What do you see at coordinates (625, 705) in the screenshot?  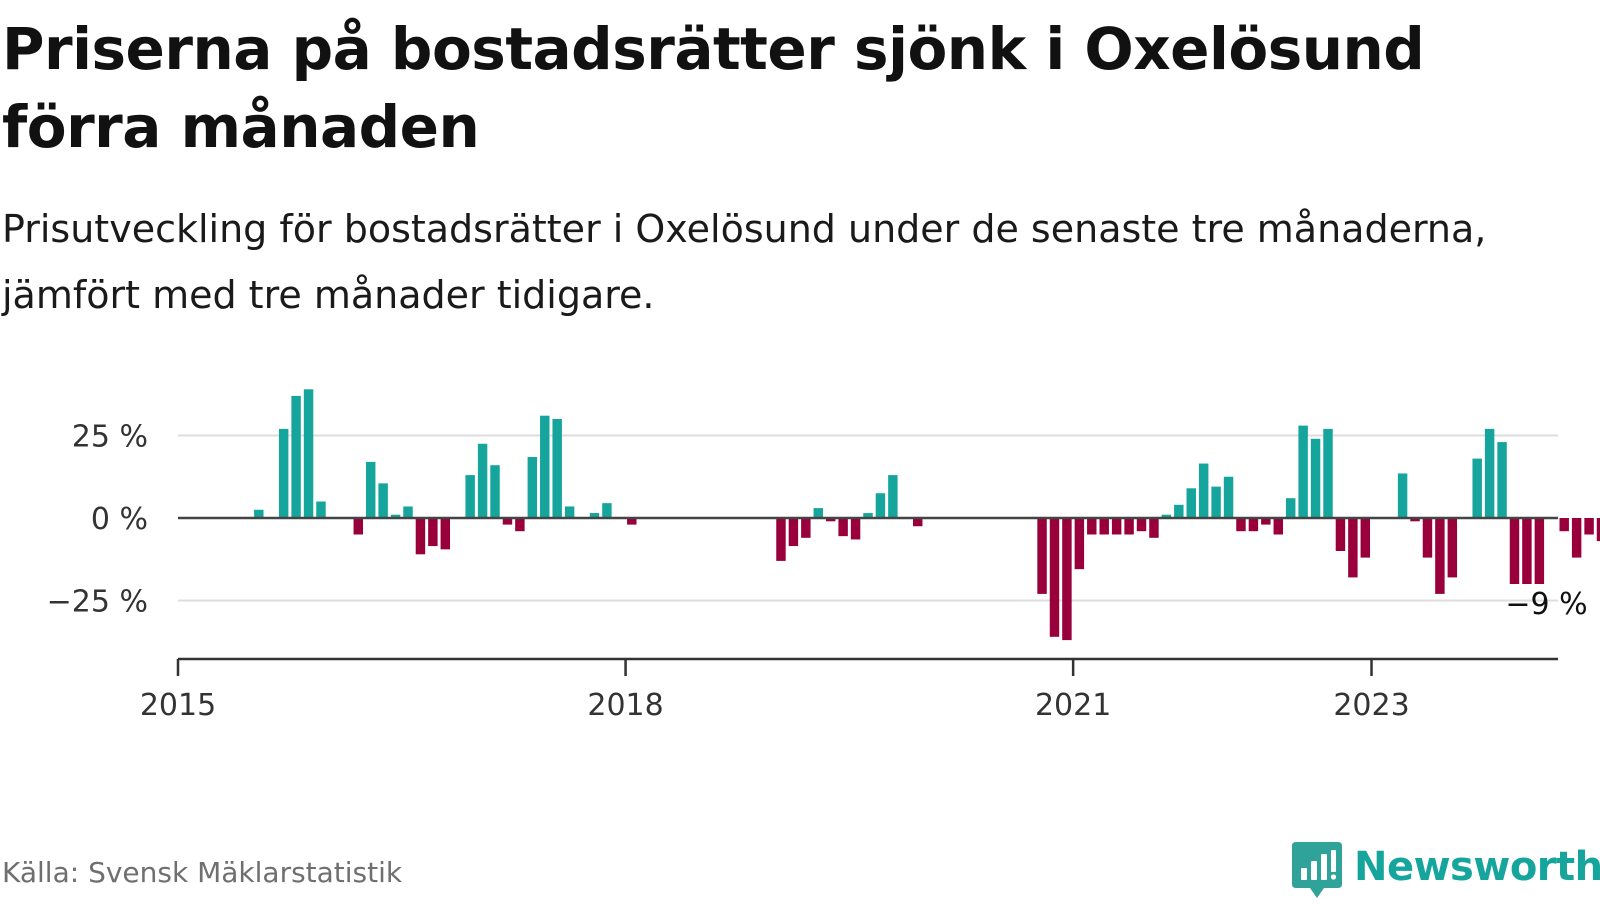 I see `x-tick-label: 2018` at bounding box center [625, 705].